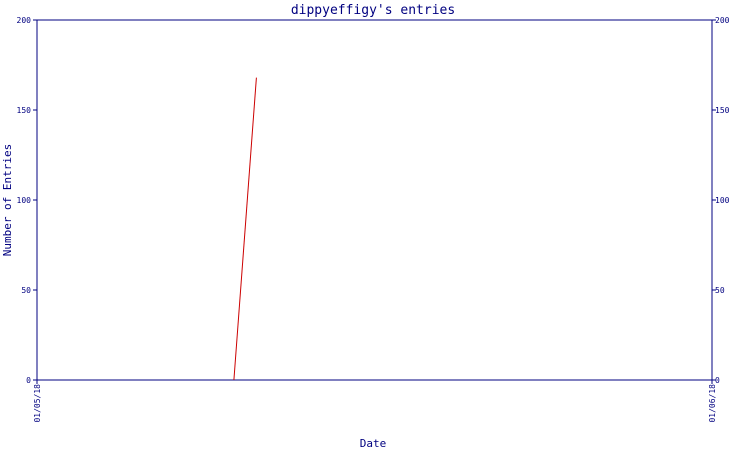  I want to click on x-tick-label: 01/05/18, so click(37, 403).